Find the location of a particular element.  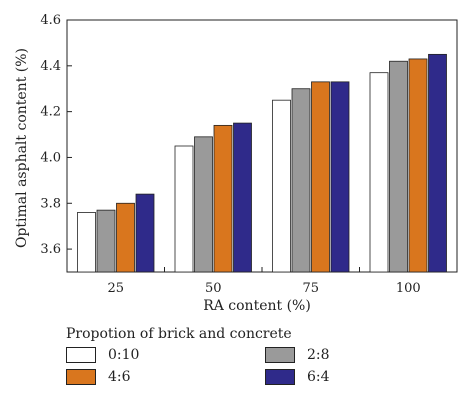

legend-title: Propotion of brick and concrete is located at coordinates (179, 334).